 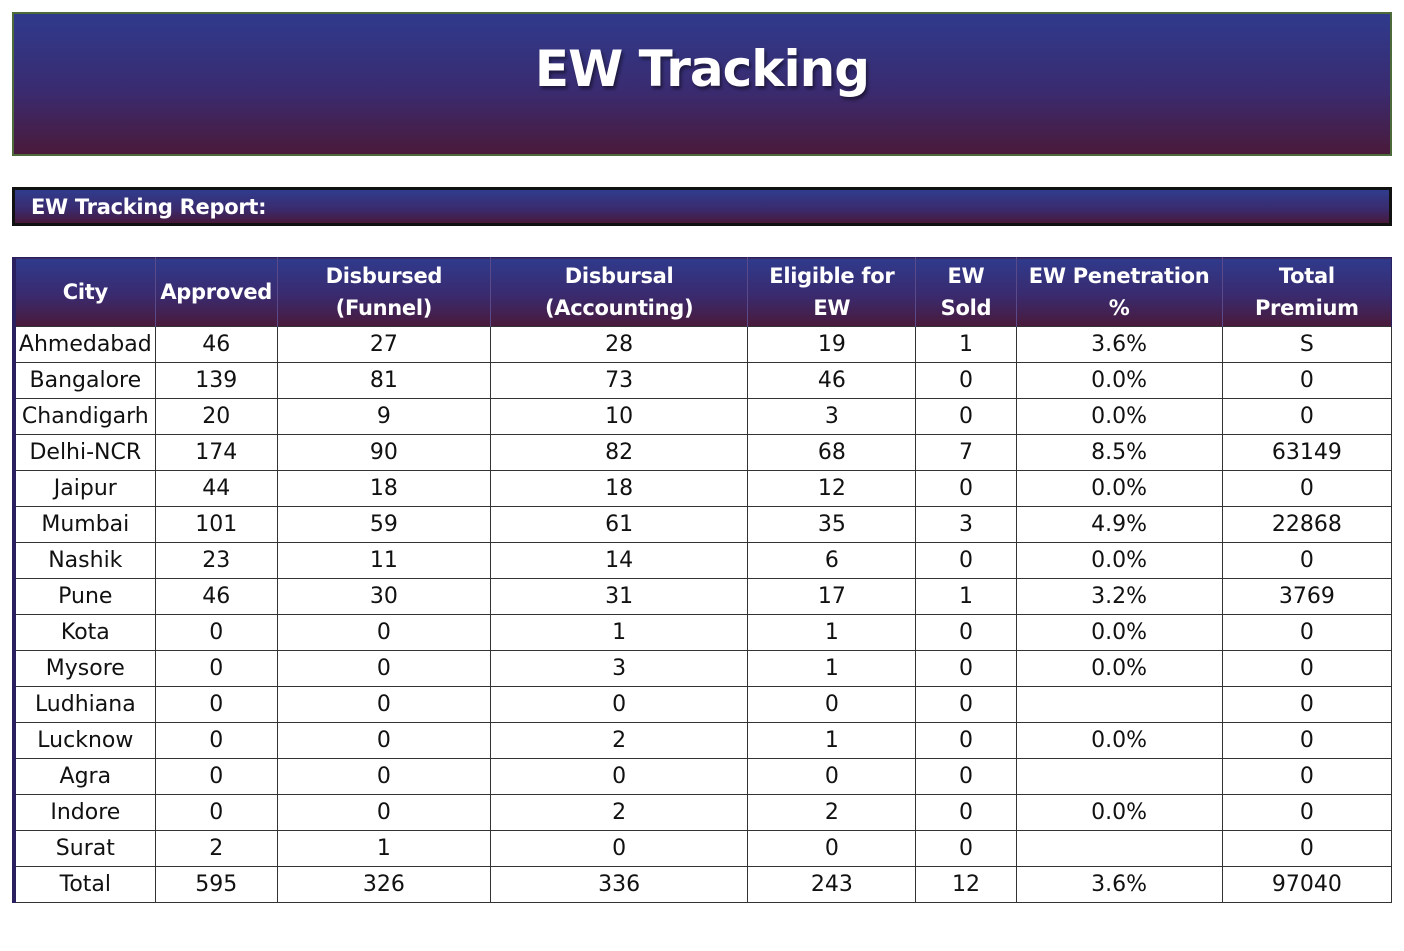 I want to click on cell-disbursal-accounting: 10, so click(x=619, y=416).